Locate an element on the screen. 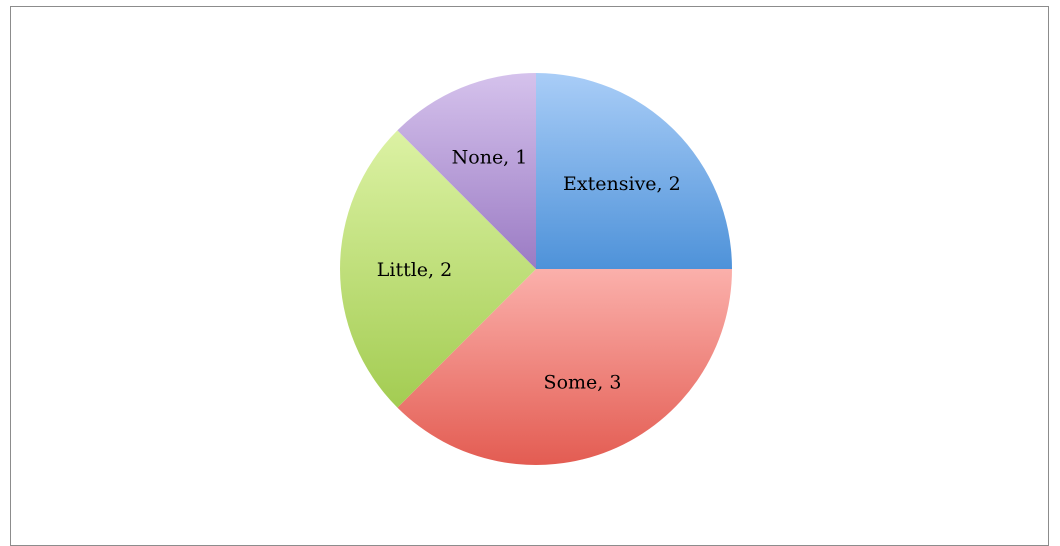 Image resolution: width=1060 pixels, height=546 pixels. pie-labels: Extensive, 2 Some, 3 Little, 2 None, 1 is located at coordinates (529, 270).